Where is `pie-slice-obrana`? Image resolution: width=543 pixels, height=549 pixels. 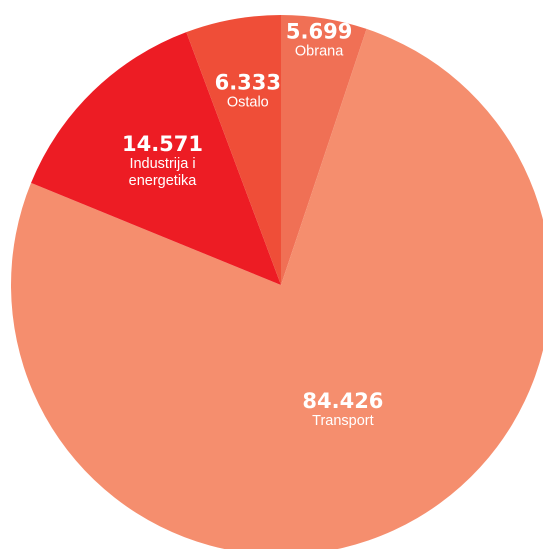
pie-slice-obrana is located at coordinates (324, 149).